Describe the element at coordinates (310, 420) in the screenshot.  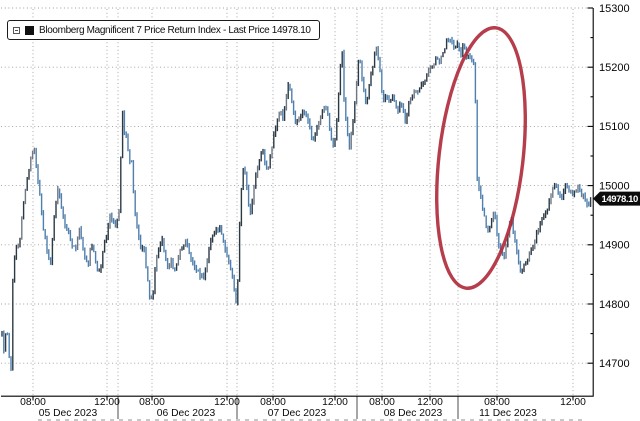
I see `clipped-footer-text` at that location.